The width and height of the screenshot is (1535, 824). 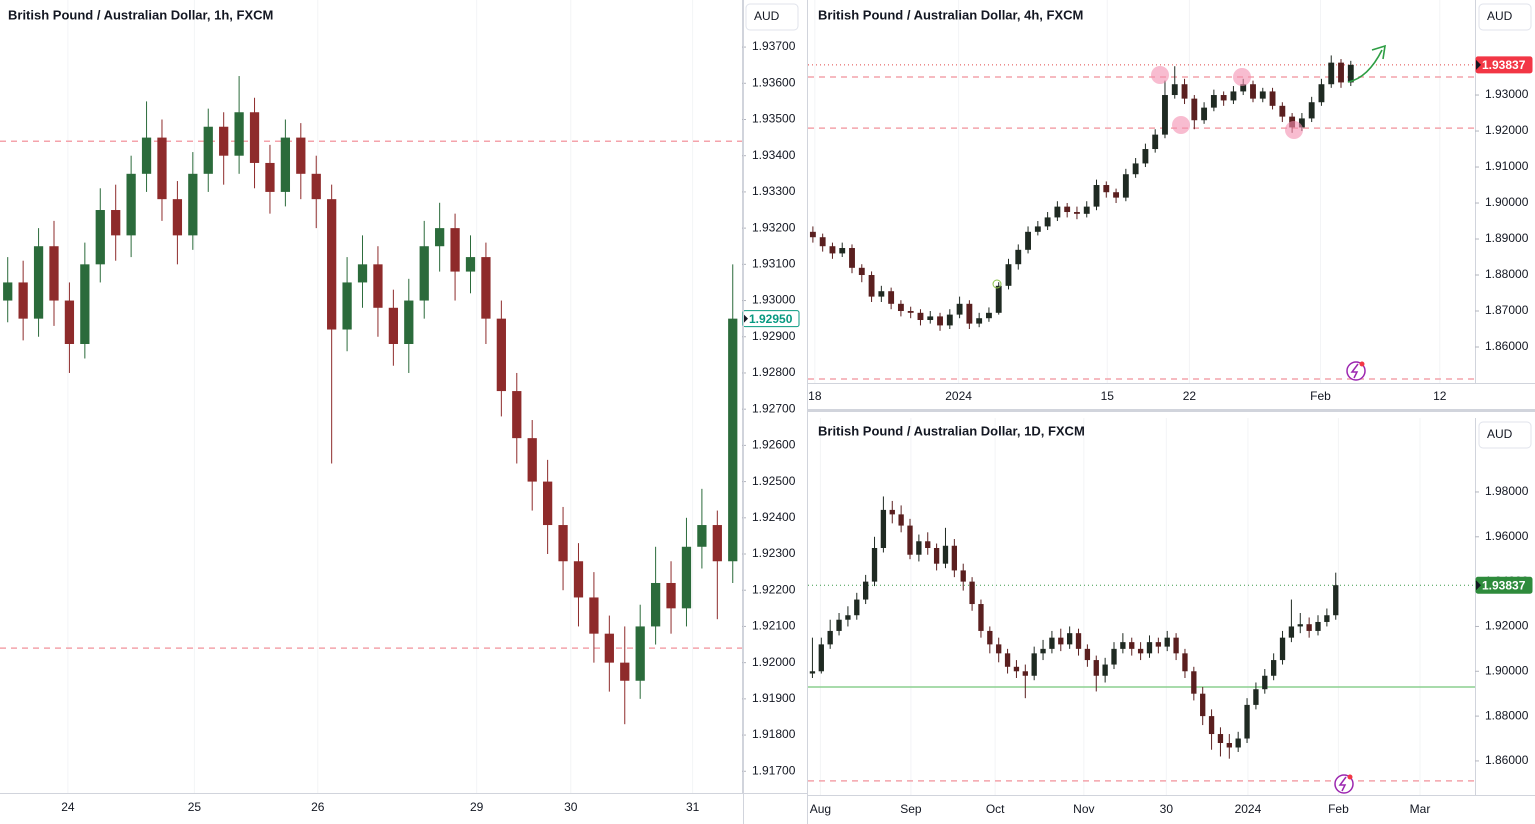 What do you see at coordinates (1420, 809) in the screenshot?
I see `x-tick-label: Mar` at bounding box center [1420, 809].